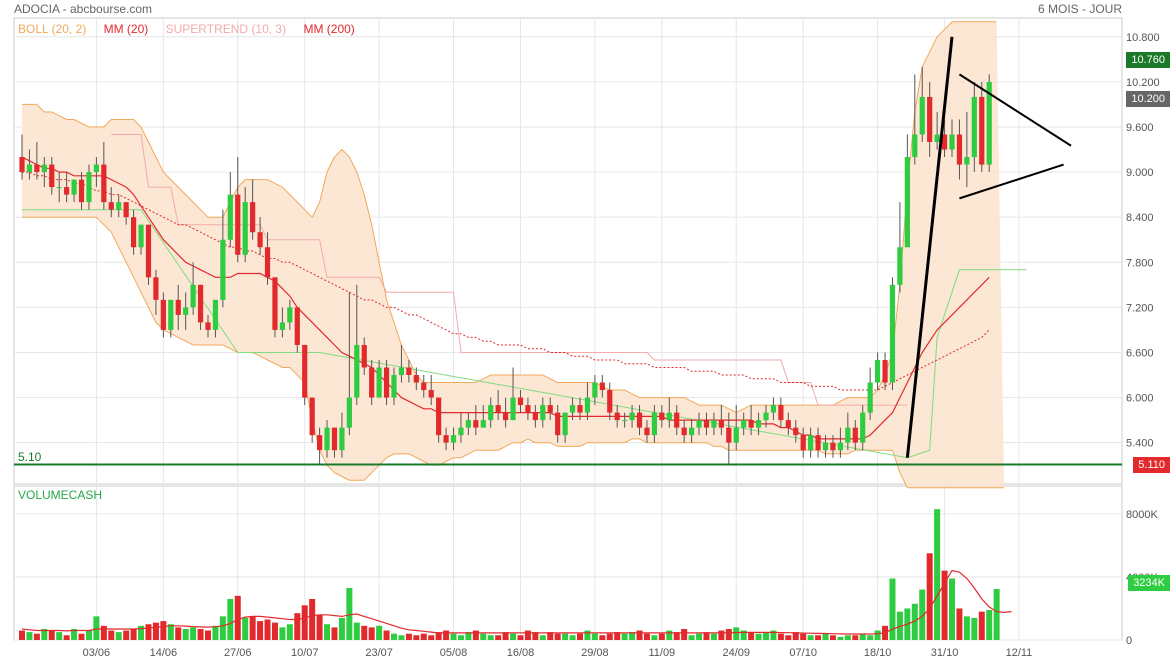  Describe the element at coordinates (305, 653) in the screenshot. I see `x-tick-label: 10/07` at that location.